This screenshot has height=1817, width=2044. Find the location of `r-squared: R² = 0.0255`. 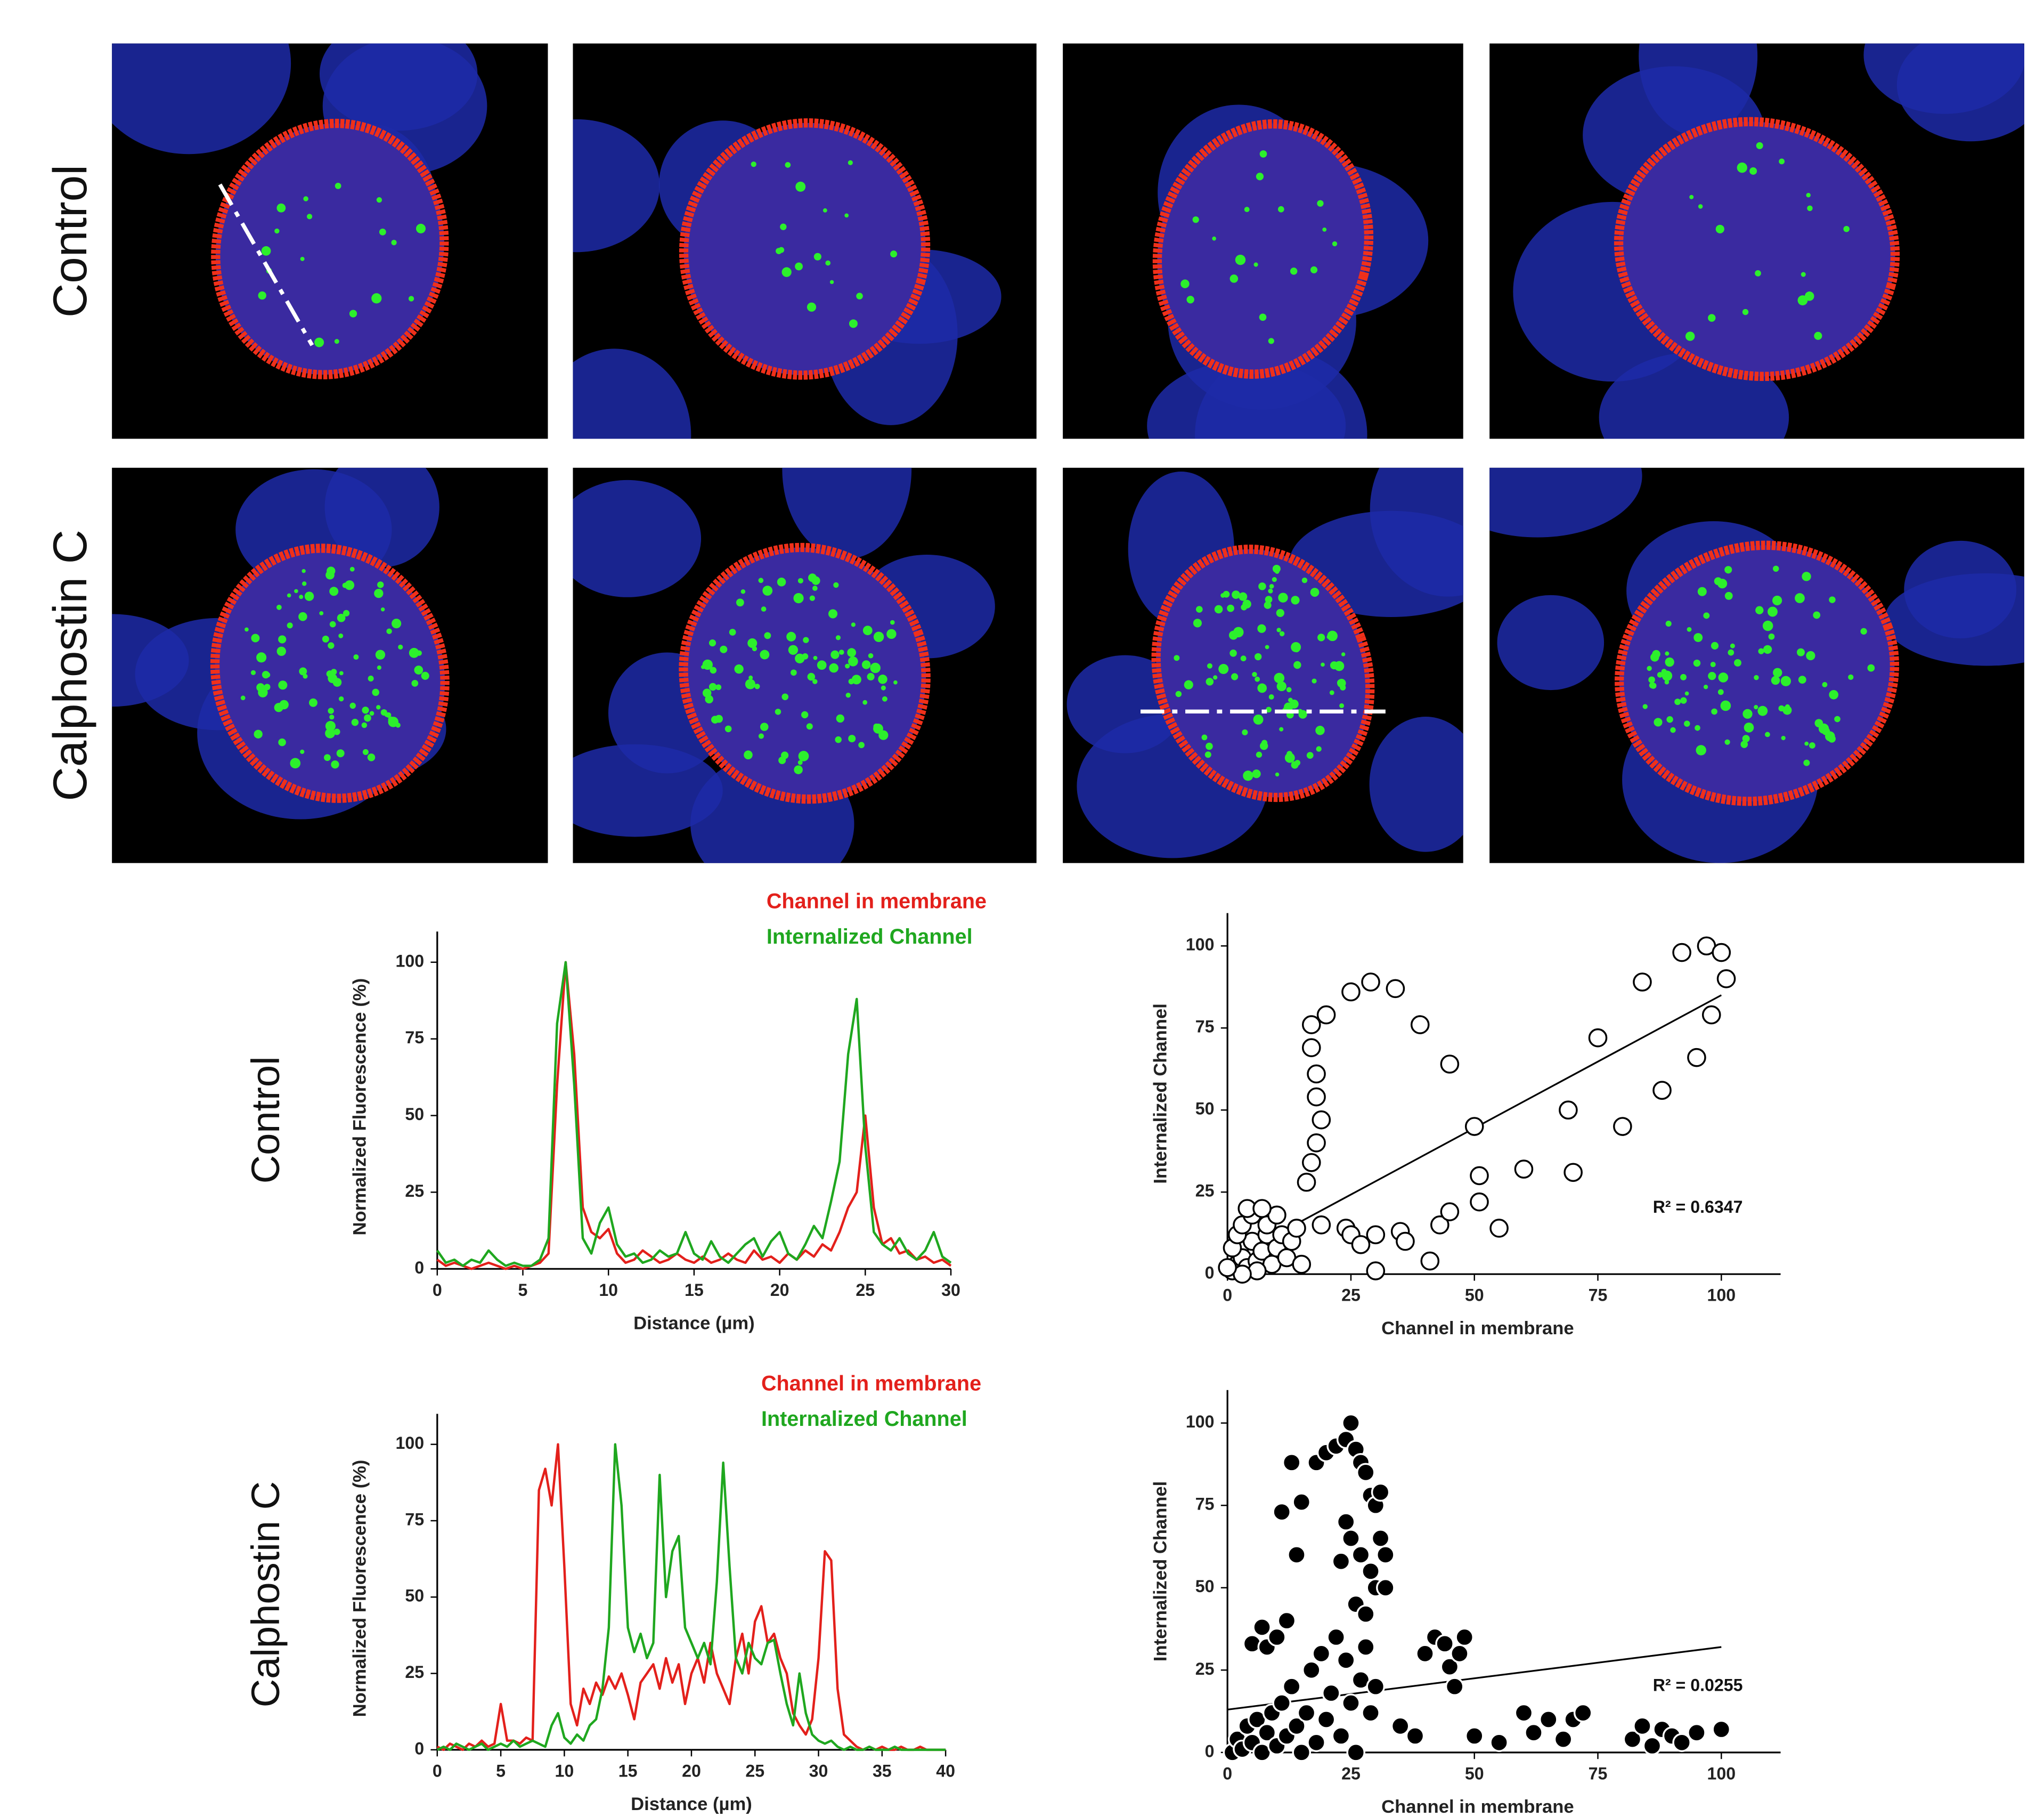

r-squared: R² = 0.0255 is located at coordinates (1698, 1685).